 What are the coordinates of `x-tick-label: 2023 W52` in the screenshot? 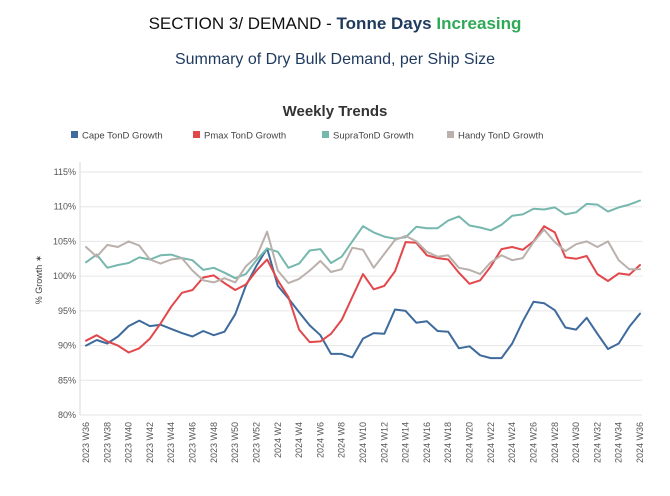 It's located at (256, 442).